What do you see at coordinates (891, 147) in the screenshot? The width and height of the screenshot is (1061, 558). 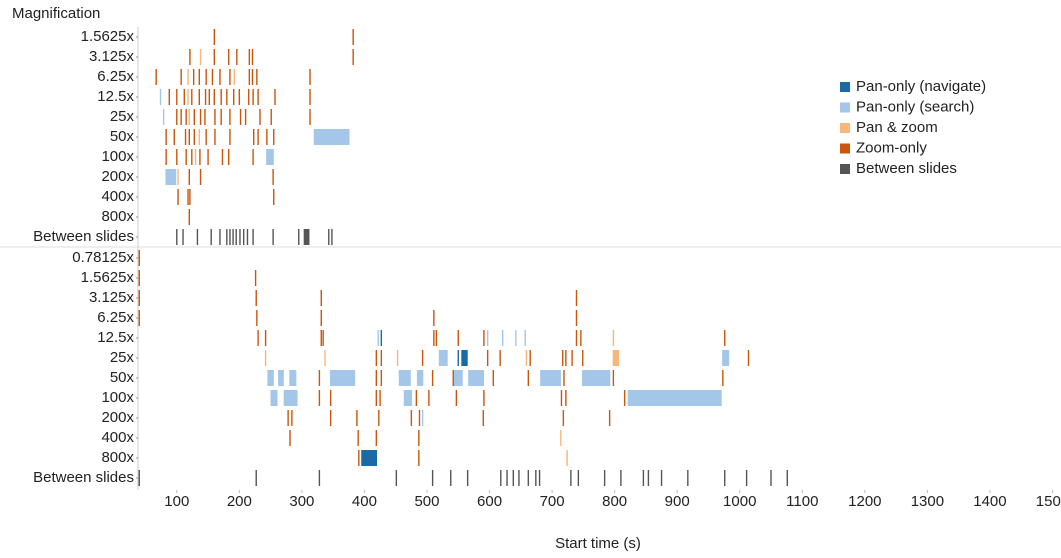 I see `legend-label: Zoom-only` at bounding box center [891, 147].